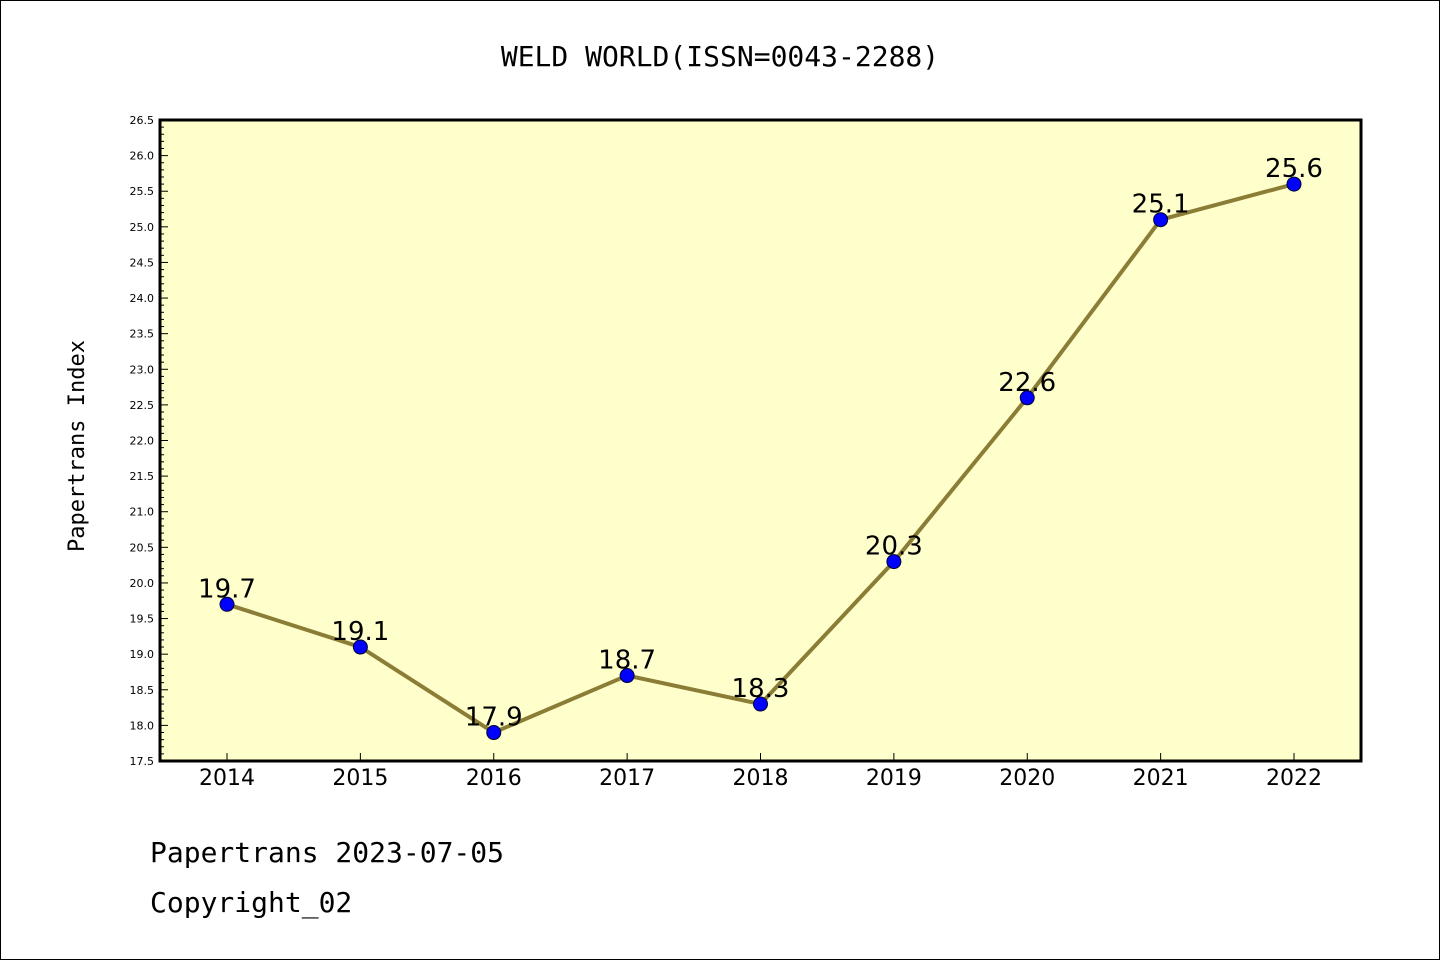 This screenshot has height=960, width=1440. I want to click on y-axis-label: Papertrans Index, so click(77, 446).